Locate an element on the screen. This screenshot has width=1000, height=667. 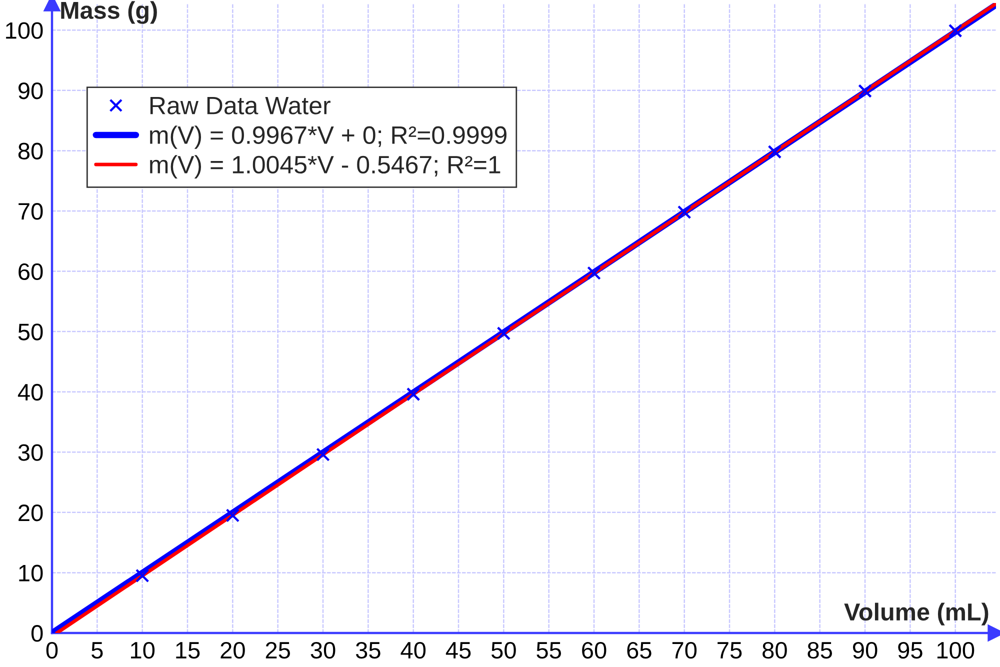
legend-label: m(V) = 0.9967*V + 0; R²=0.9999 is located at coordinates (328, 137).